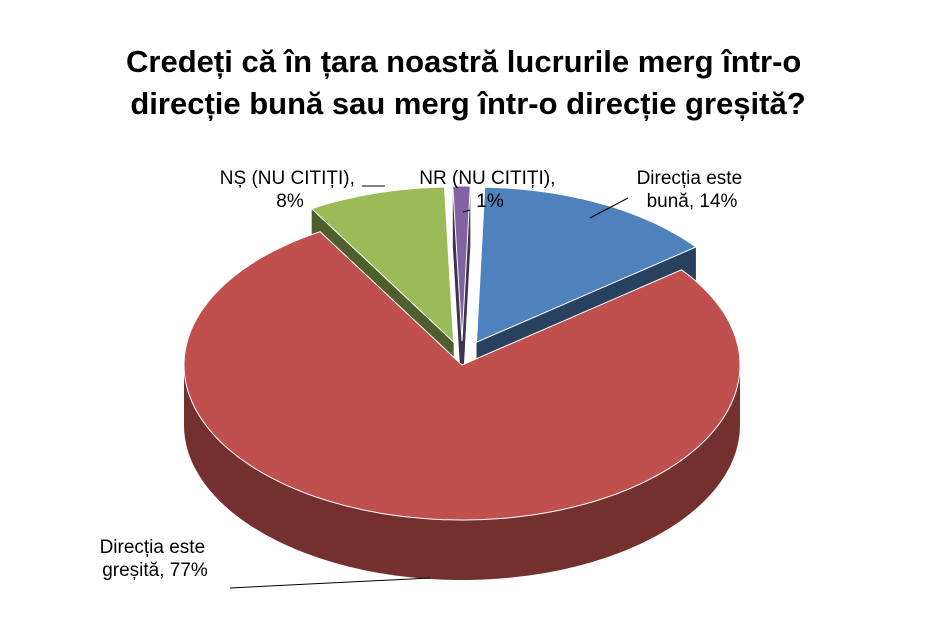 The width and height of the screenshot is (926, 622). Describe the element at coordinates (290, 190) in the screenshot. I see `data-label: NȘ (NU CITIȚI), 8%` at that location.